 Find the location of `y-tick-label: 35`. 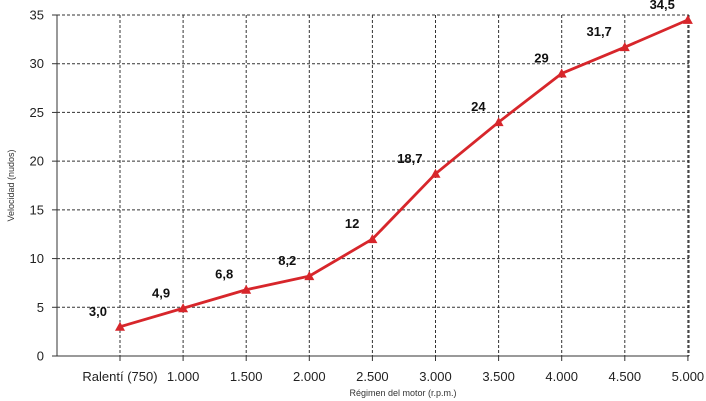

y-tick-label: 35 is located at coordinates (37, 15).